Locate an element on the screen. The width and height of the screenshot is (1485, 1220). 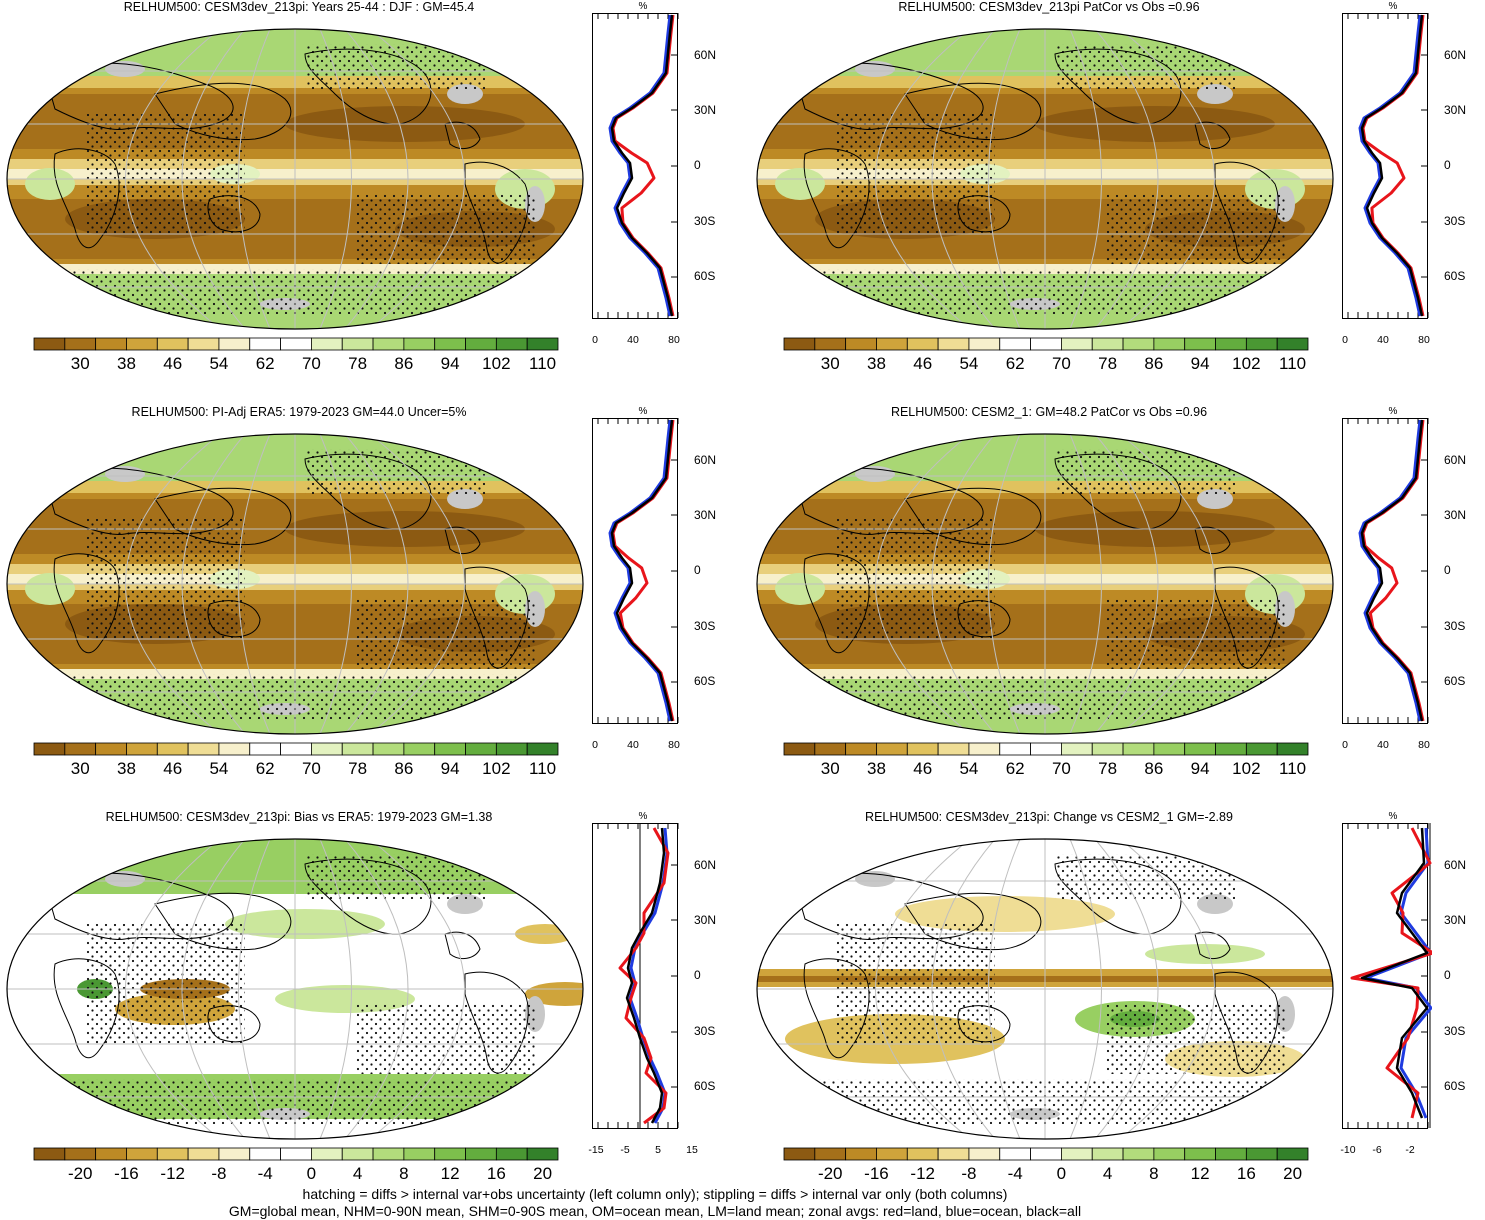
zonal-x-tick-label: -6 is located at coordinates (1377, 1150).